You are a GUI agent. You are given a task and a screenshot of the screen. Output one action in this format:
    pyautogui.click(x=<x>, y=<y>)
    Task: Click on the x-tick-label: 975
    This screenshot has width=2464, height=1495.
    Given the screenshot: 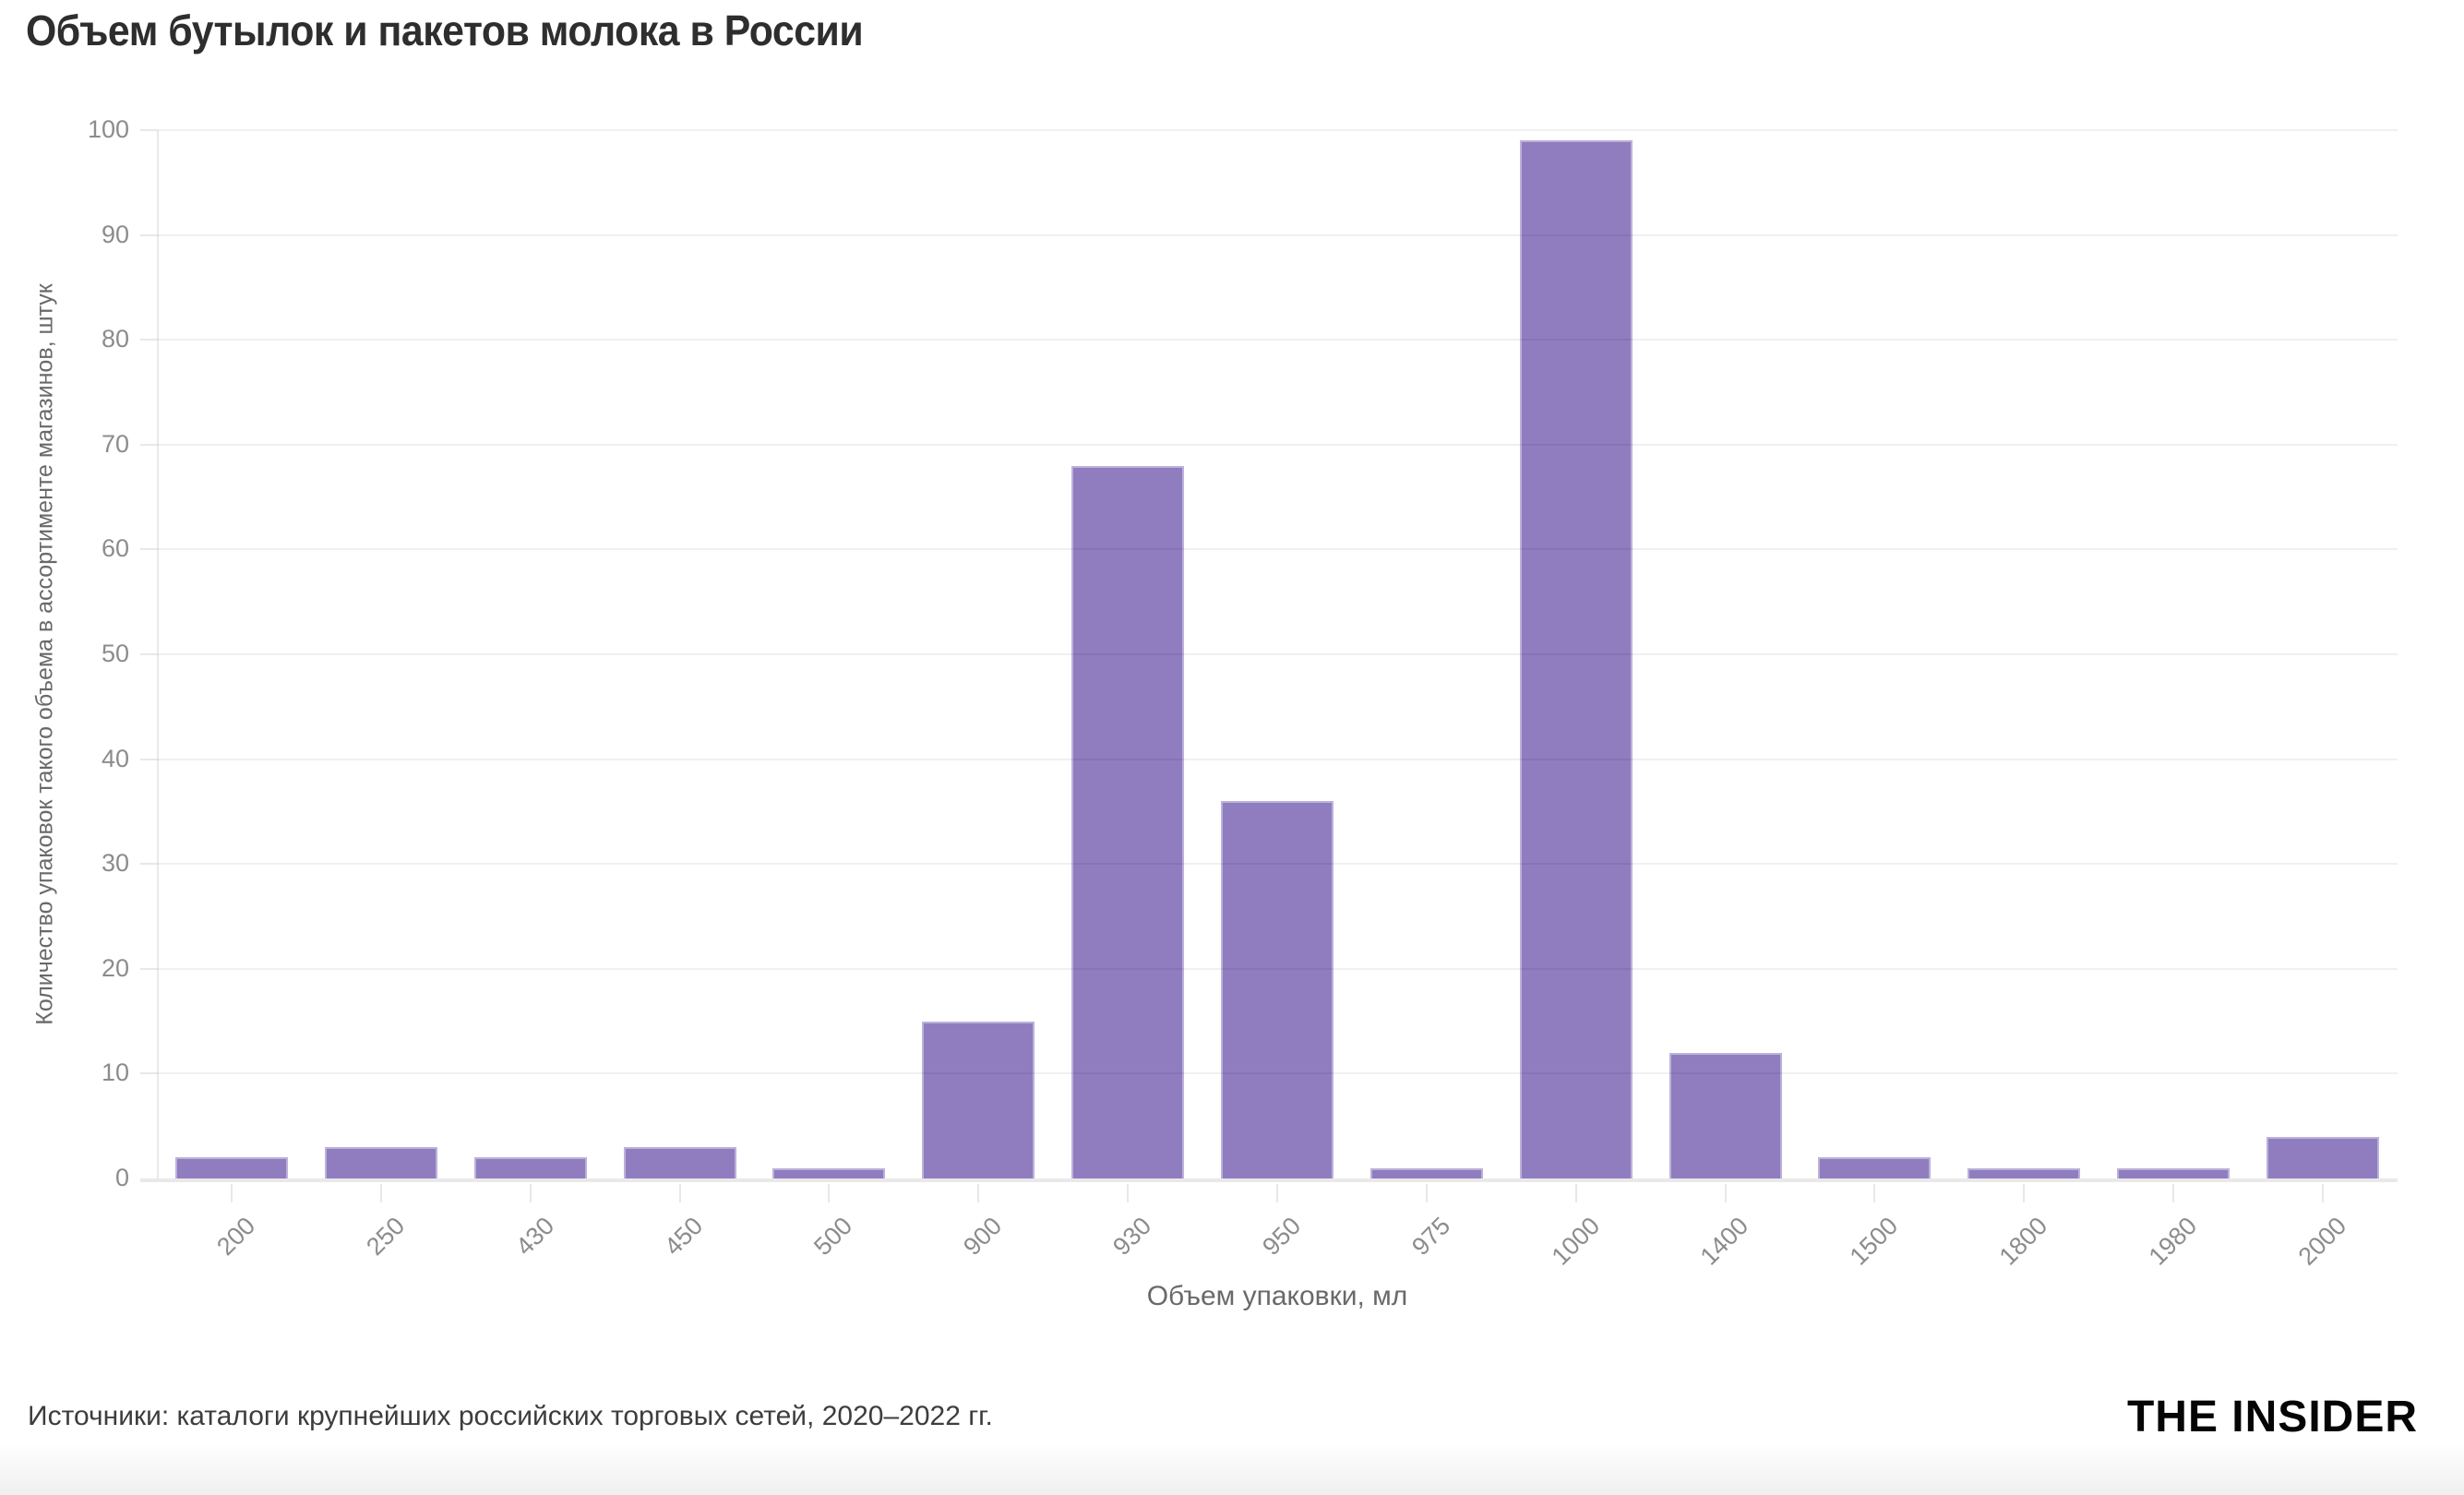 What is the action you would take?
    pyautogui.click(x=1430, y=1237)
    